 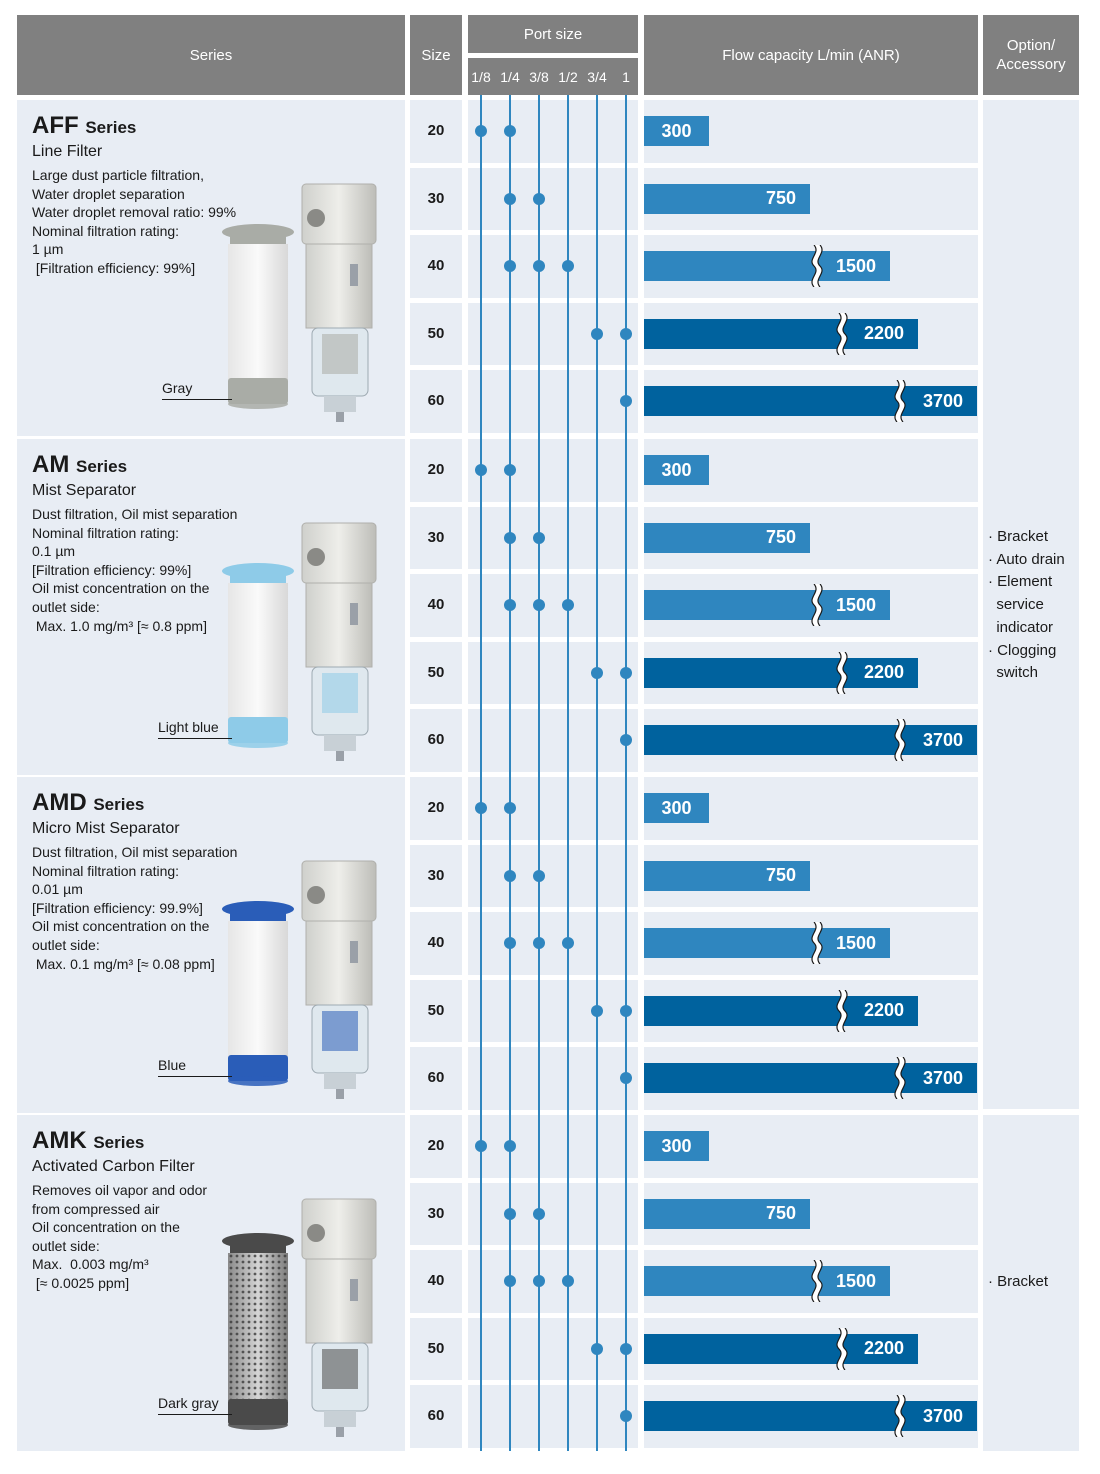 I want to click on header-flow-capacity: Flow capacity L/min (ANR), so click(x=811, y=55).